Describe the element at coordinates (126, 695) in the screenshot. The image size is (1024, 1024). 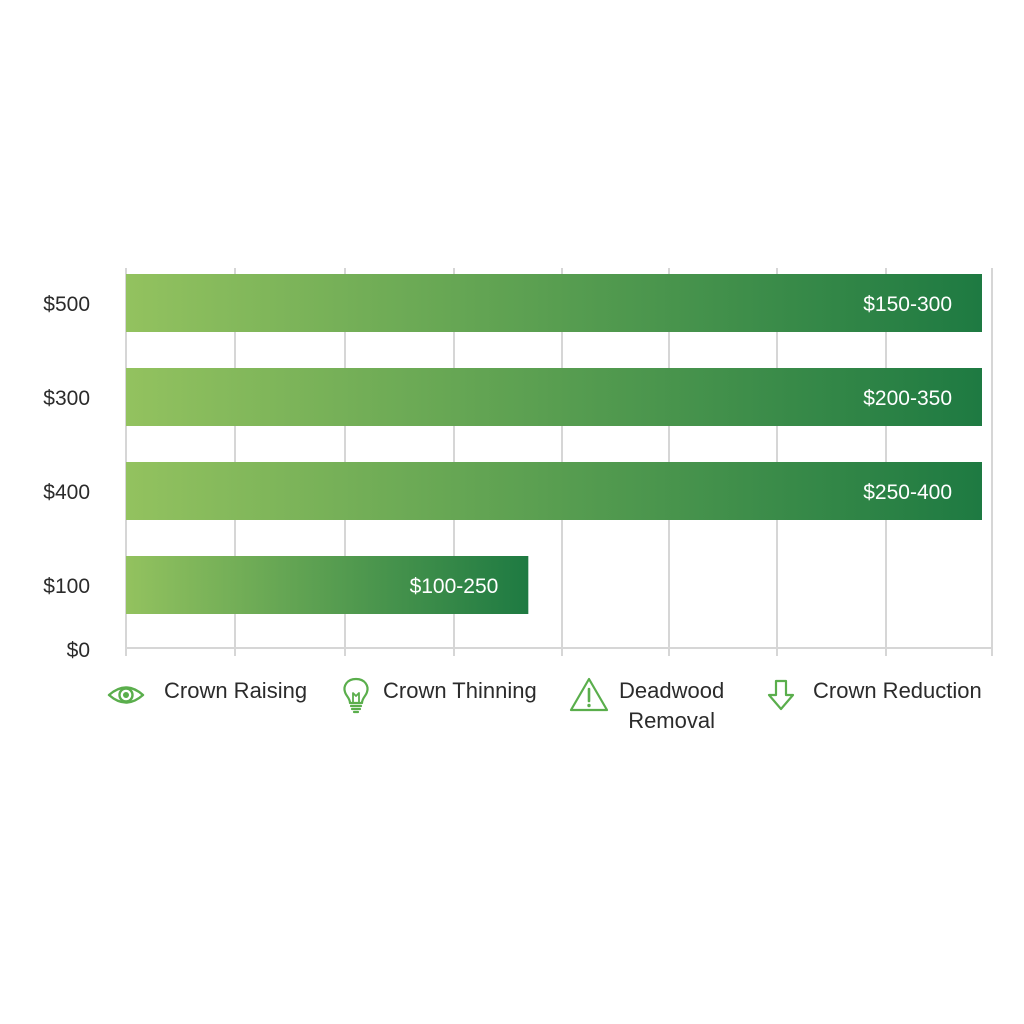
I see `eye-icon` at that location.